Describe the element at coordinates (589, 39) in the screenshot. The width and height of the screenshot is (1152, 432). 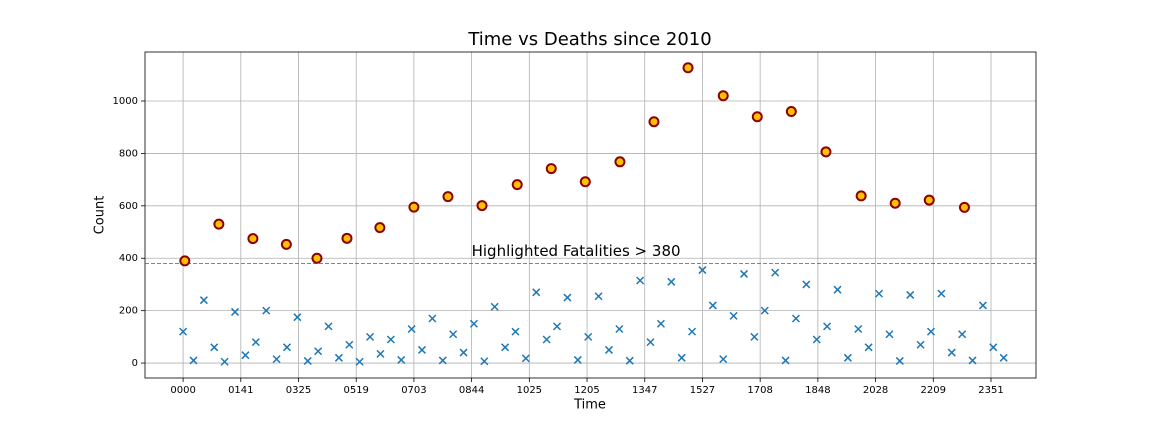
I see `chart-title: Time vs Deaths since 2010` at that location.